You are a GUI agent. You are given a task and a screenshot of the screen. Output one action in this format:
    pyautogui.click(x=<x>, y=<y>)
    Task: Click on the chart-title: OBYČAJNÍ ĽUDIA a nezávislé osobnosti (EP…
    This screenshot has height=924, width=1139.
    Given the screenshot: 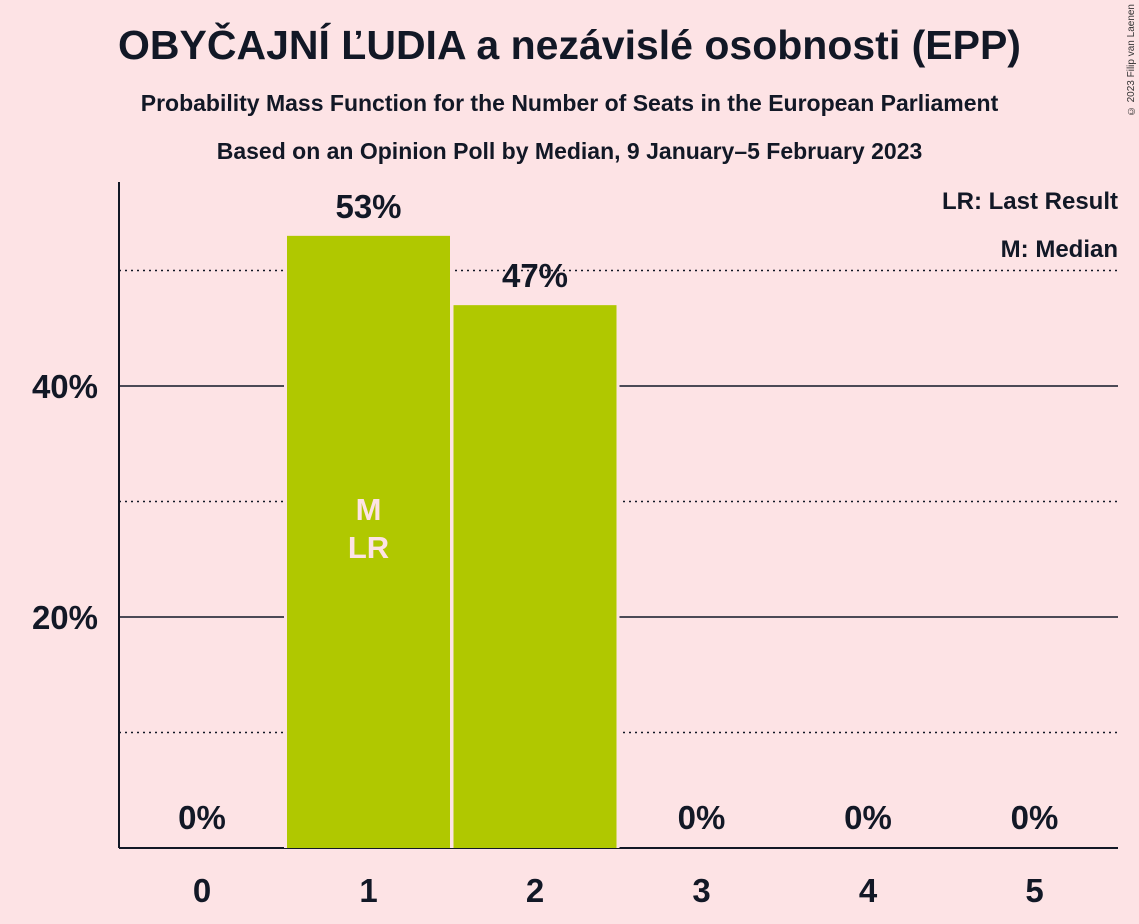 What is the action you would take?
    pyautogui.click(x=569, y=45)
    